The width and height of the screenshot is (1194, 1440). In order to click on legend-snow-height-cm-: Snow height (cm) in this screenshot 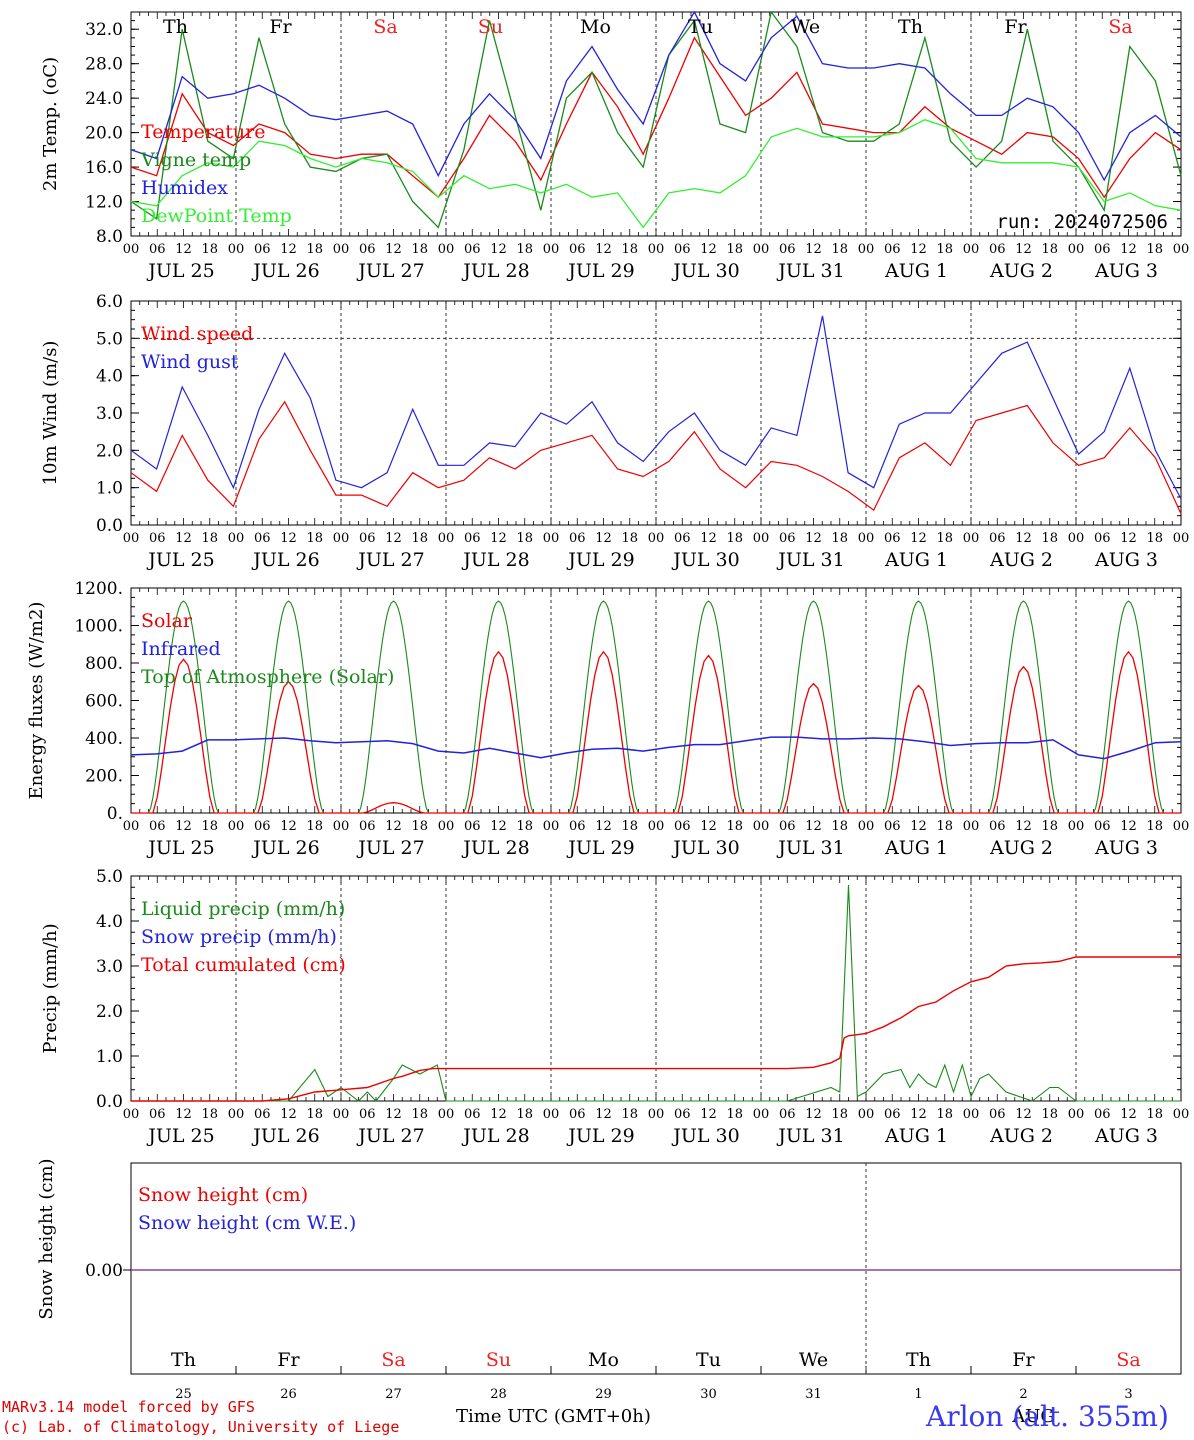, I will do `click(223, 1195)`.